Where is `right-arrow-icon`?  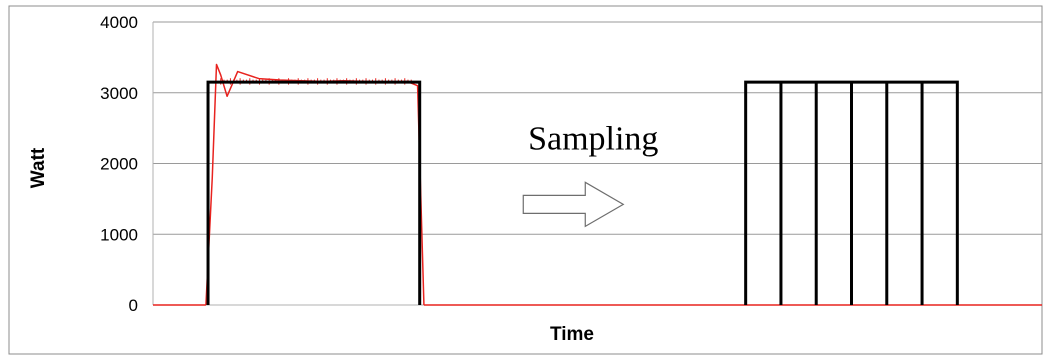
right-arrow-icon is located at coordinates (573, 204).